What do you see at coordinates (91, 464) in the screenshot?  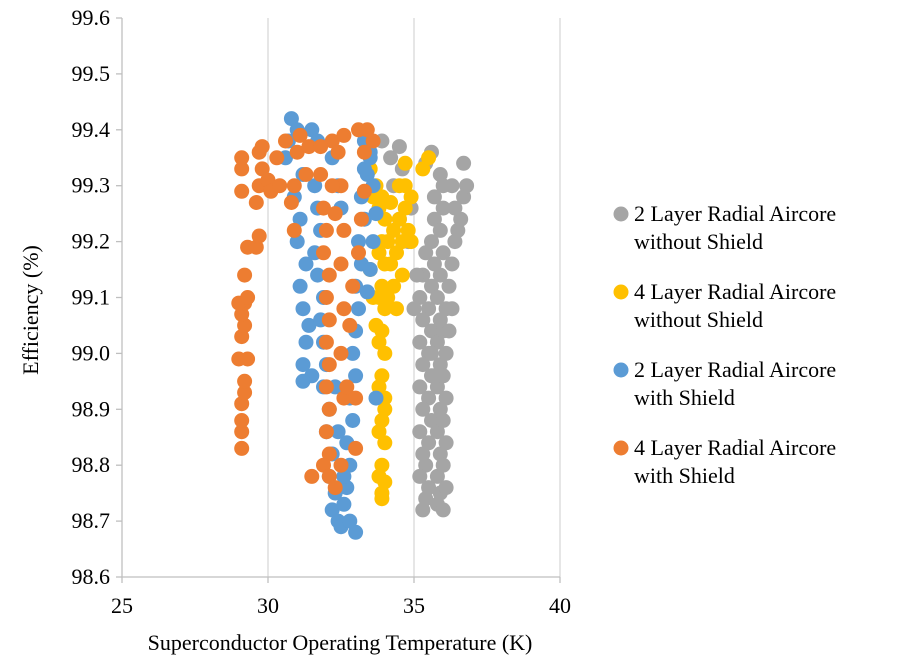 I see `y-tick-label: 98.8` at bounding box center [91, 464].